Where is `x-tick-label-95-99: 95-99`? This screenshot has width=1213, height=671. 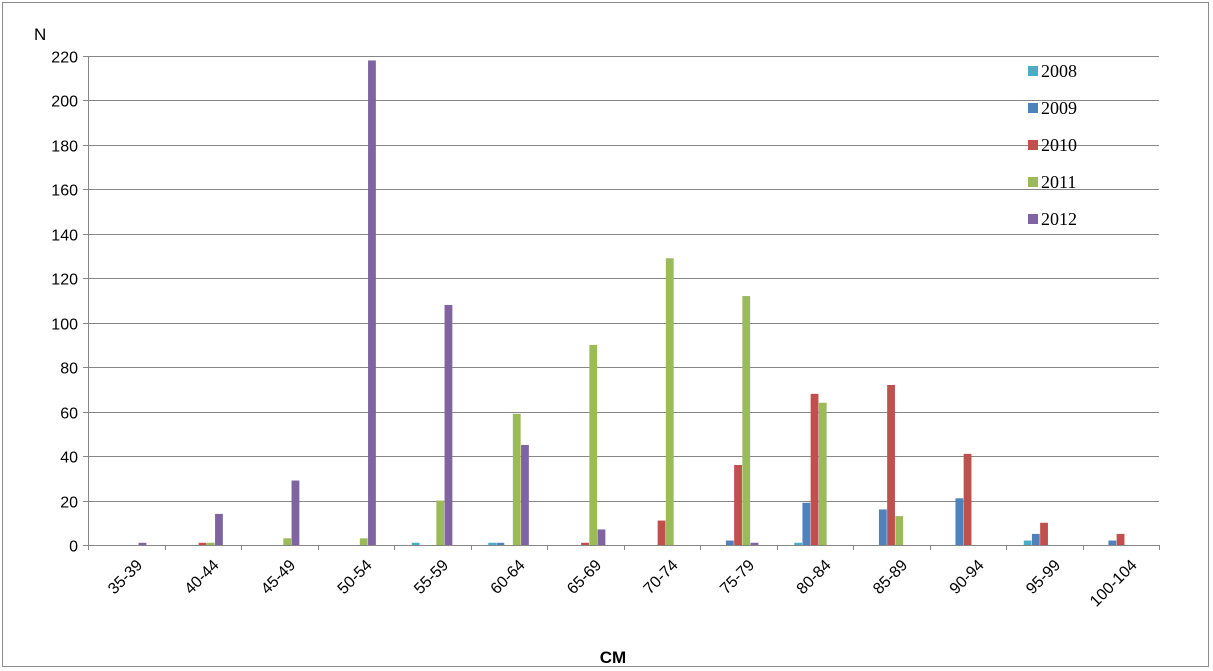 x-tick-label-95-99: 95-99 is located at coordinates (1043, 577).